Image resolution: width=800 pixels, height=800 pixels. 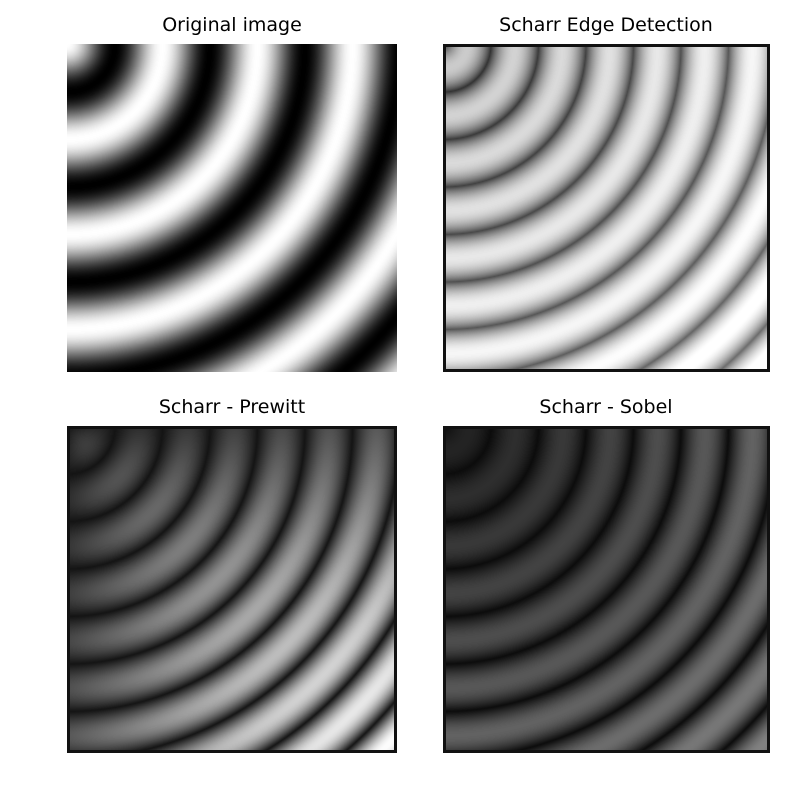 What do you see at coordinates (232, 25) in the screenshot?
I see `title-original: Original image` at bounding box center [232, 25].